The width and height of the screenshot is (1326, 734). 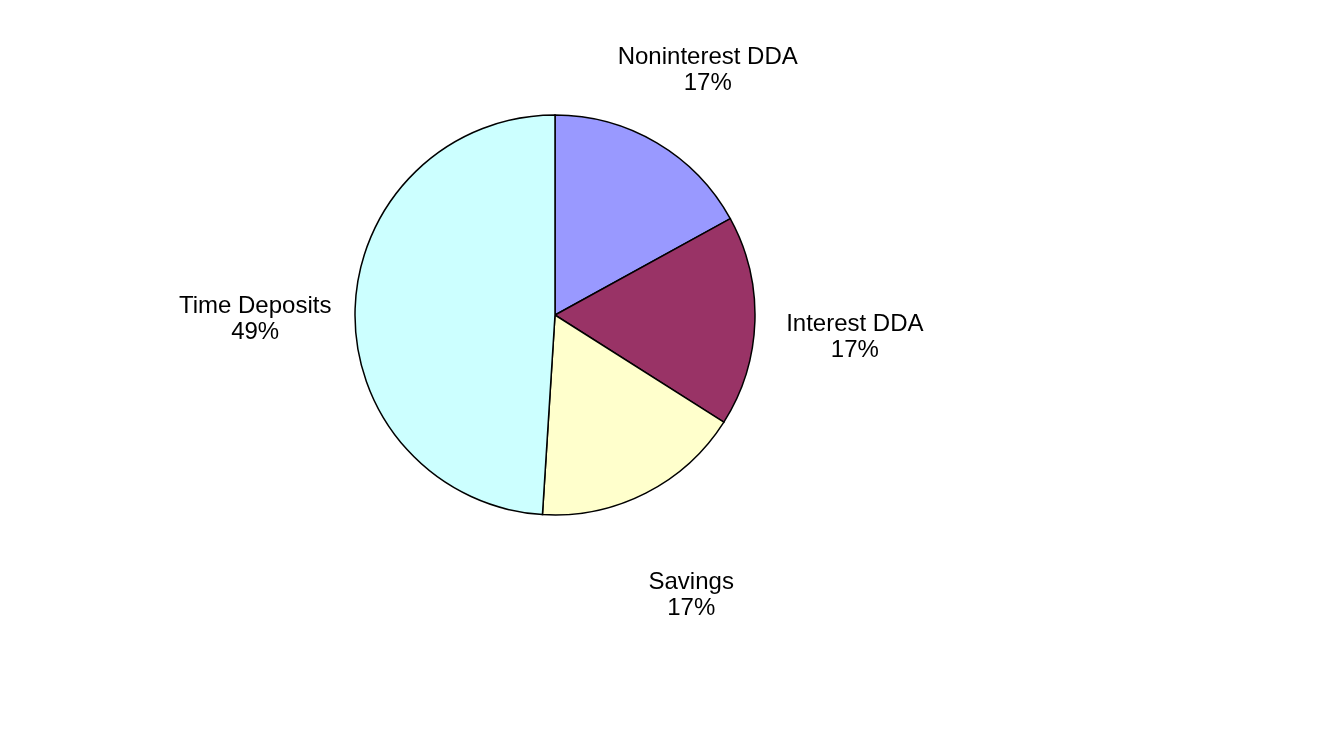 What do you see at coordinates (707, 55) in the screenshot?
I see `slice-label: Noninterest DDA` at bounding box center [707, 55].